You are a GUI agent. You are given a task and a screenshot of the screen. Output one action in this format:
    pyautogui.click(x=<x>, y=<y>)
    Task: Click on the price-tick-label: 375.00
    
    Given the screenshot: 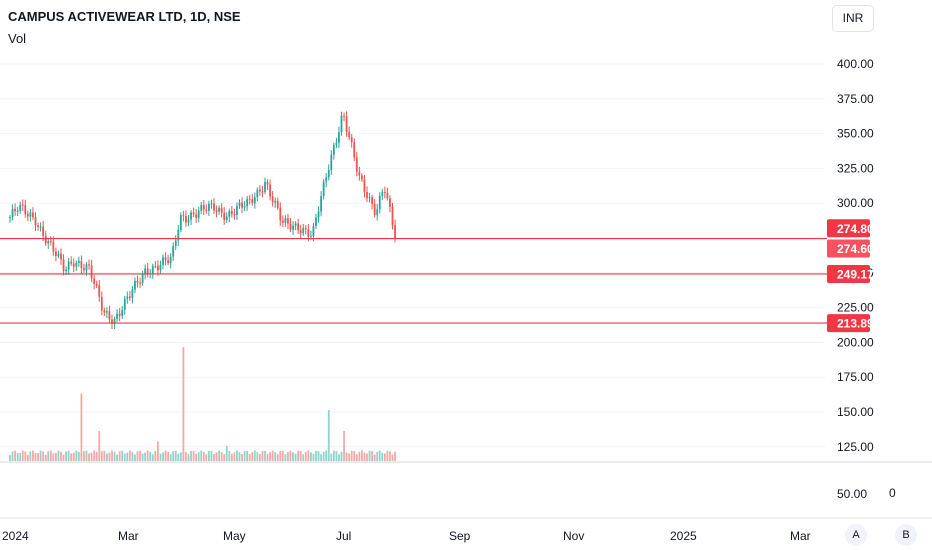 What is the action you would take?
    pyautogui.click(x=855, y=99)
    